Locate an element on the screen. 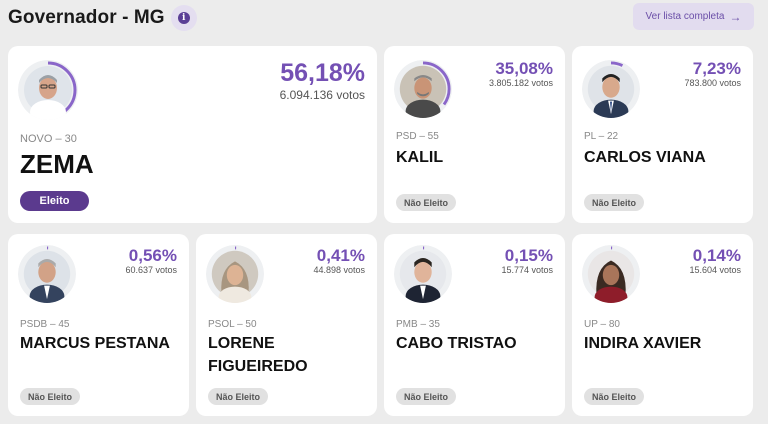 The height and width of the screenshot is (424, 768). vote-count: 60.637 votos is located at coordinates (151, 270).